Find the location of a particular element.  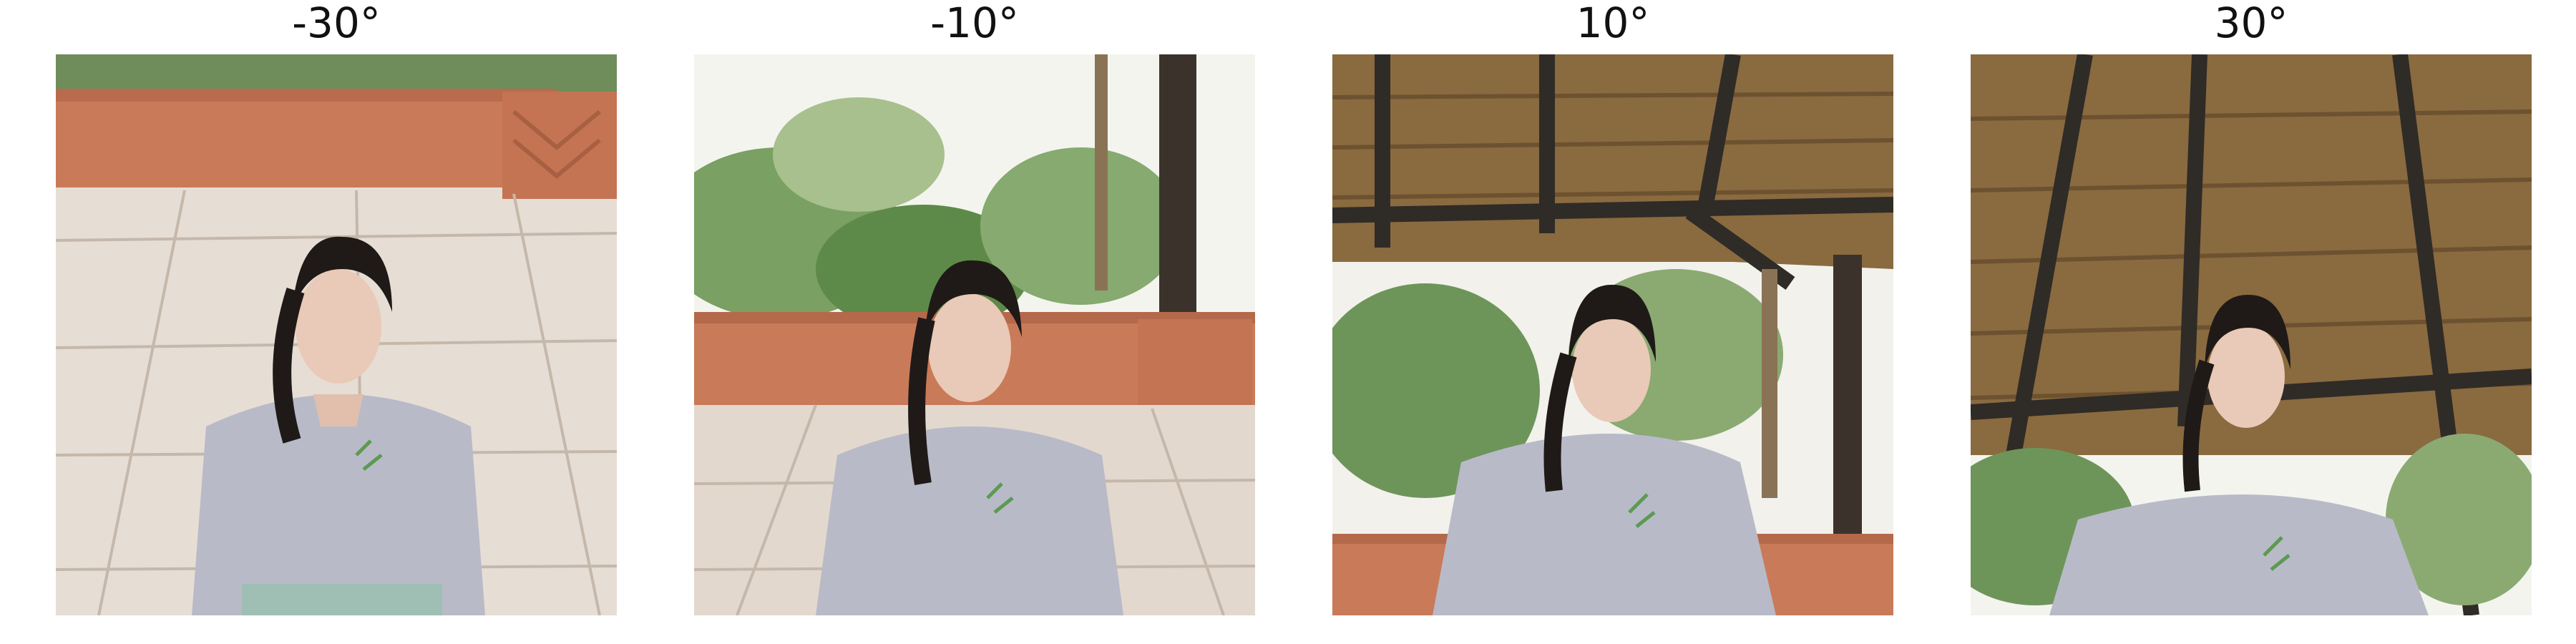

panel-title: -30° is located at coordinates (336, 23).